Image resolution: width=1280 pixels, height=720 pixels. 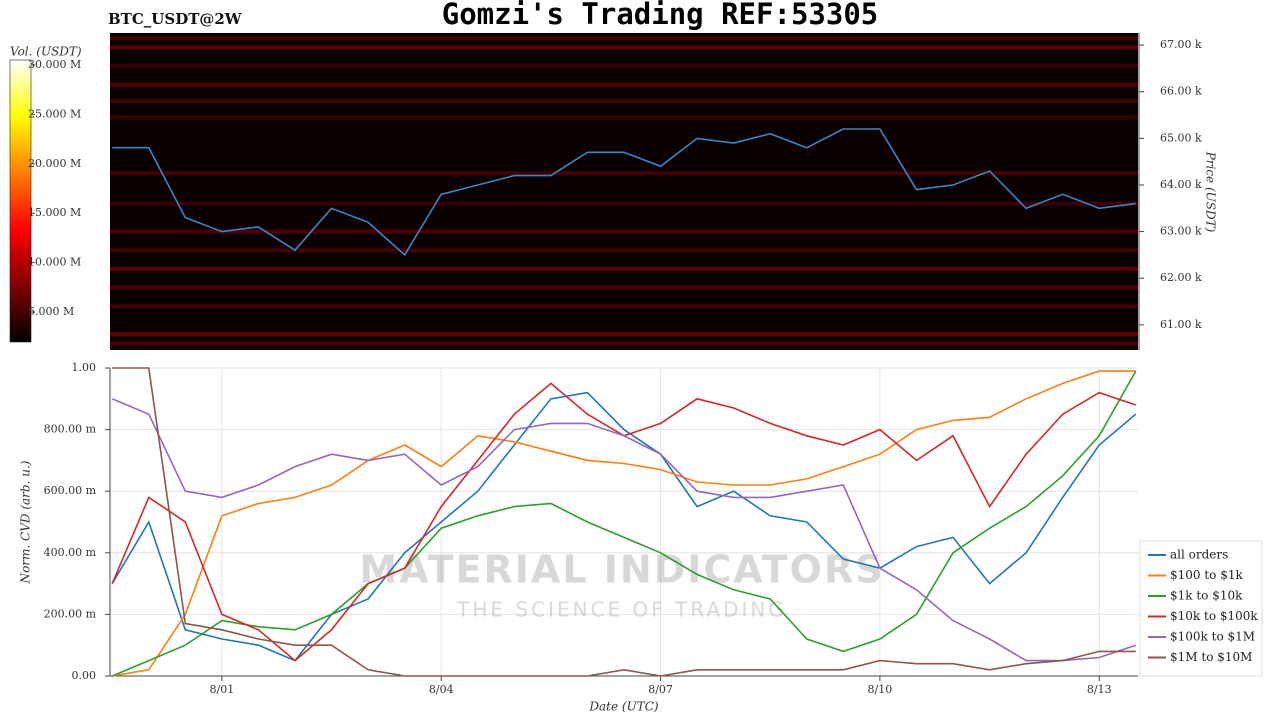 What do you see at coordinates (1181, 324) in the screenshot?
I see `y-tick-label: 61.00 k` at bounding box center [1181, 324].